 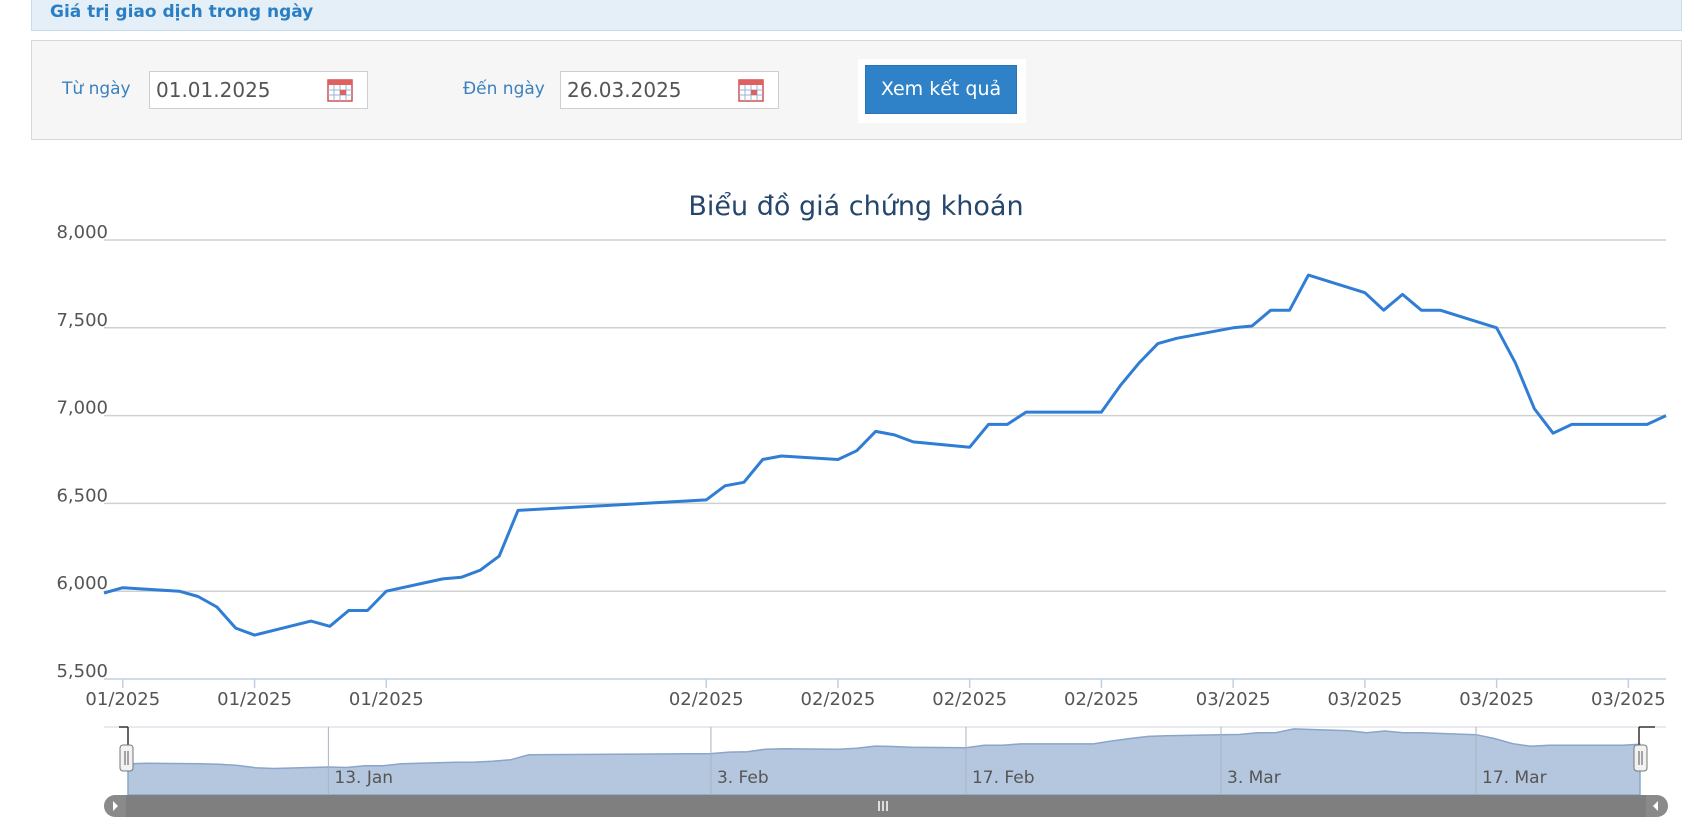 I want to click on y-tick-label: 5,500, so click(x=82, y=671).